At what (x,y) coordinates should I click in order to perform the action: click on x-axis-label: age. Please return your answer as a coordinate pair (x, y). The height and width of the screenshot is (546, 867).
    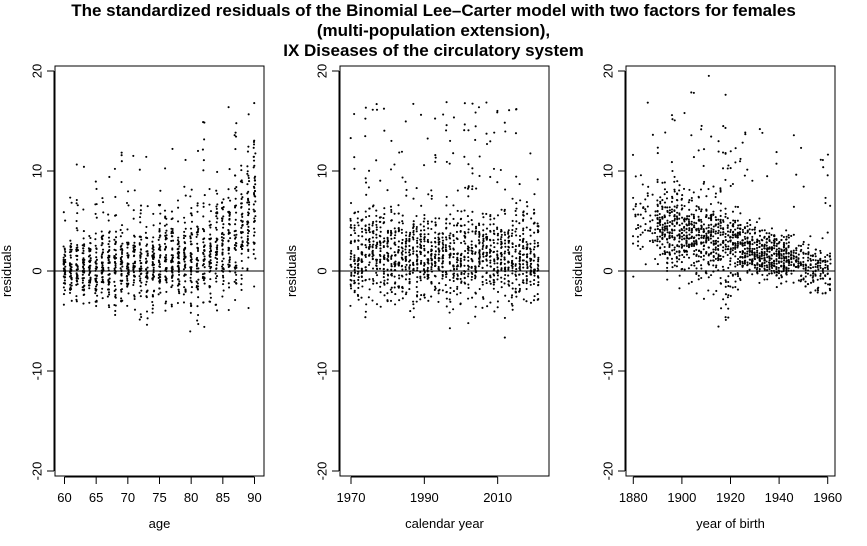
    Looking at the image, I should click on (160, 523).